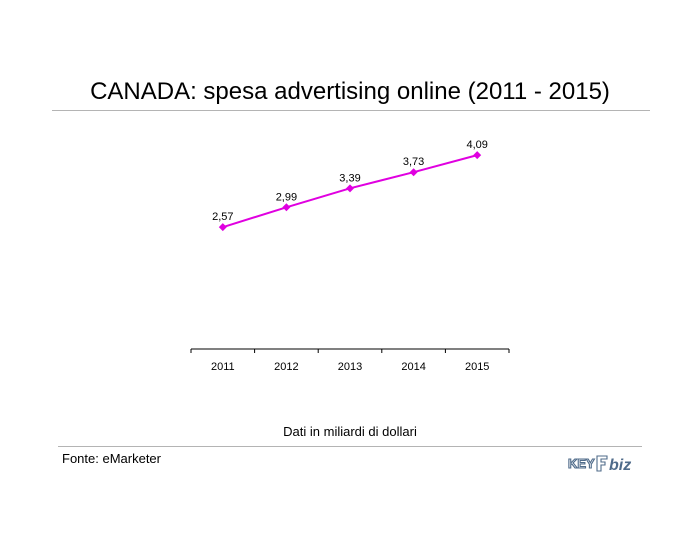 The image size is (700, 550). I want to click on source-credit: Fonte: eMarketer, so click(111, 458).